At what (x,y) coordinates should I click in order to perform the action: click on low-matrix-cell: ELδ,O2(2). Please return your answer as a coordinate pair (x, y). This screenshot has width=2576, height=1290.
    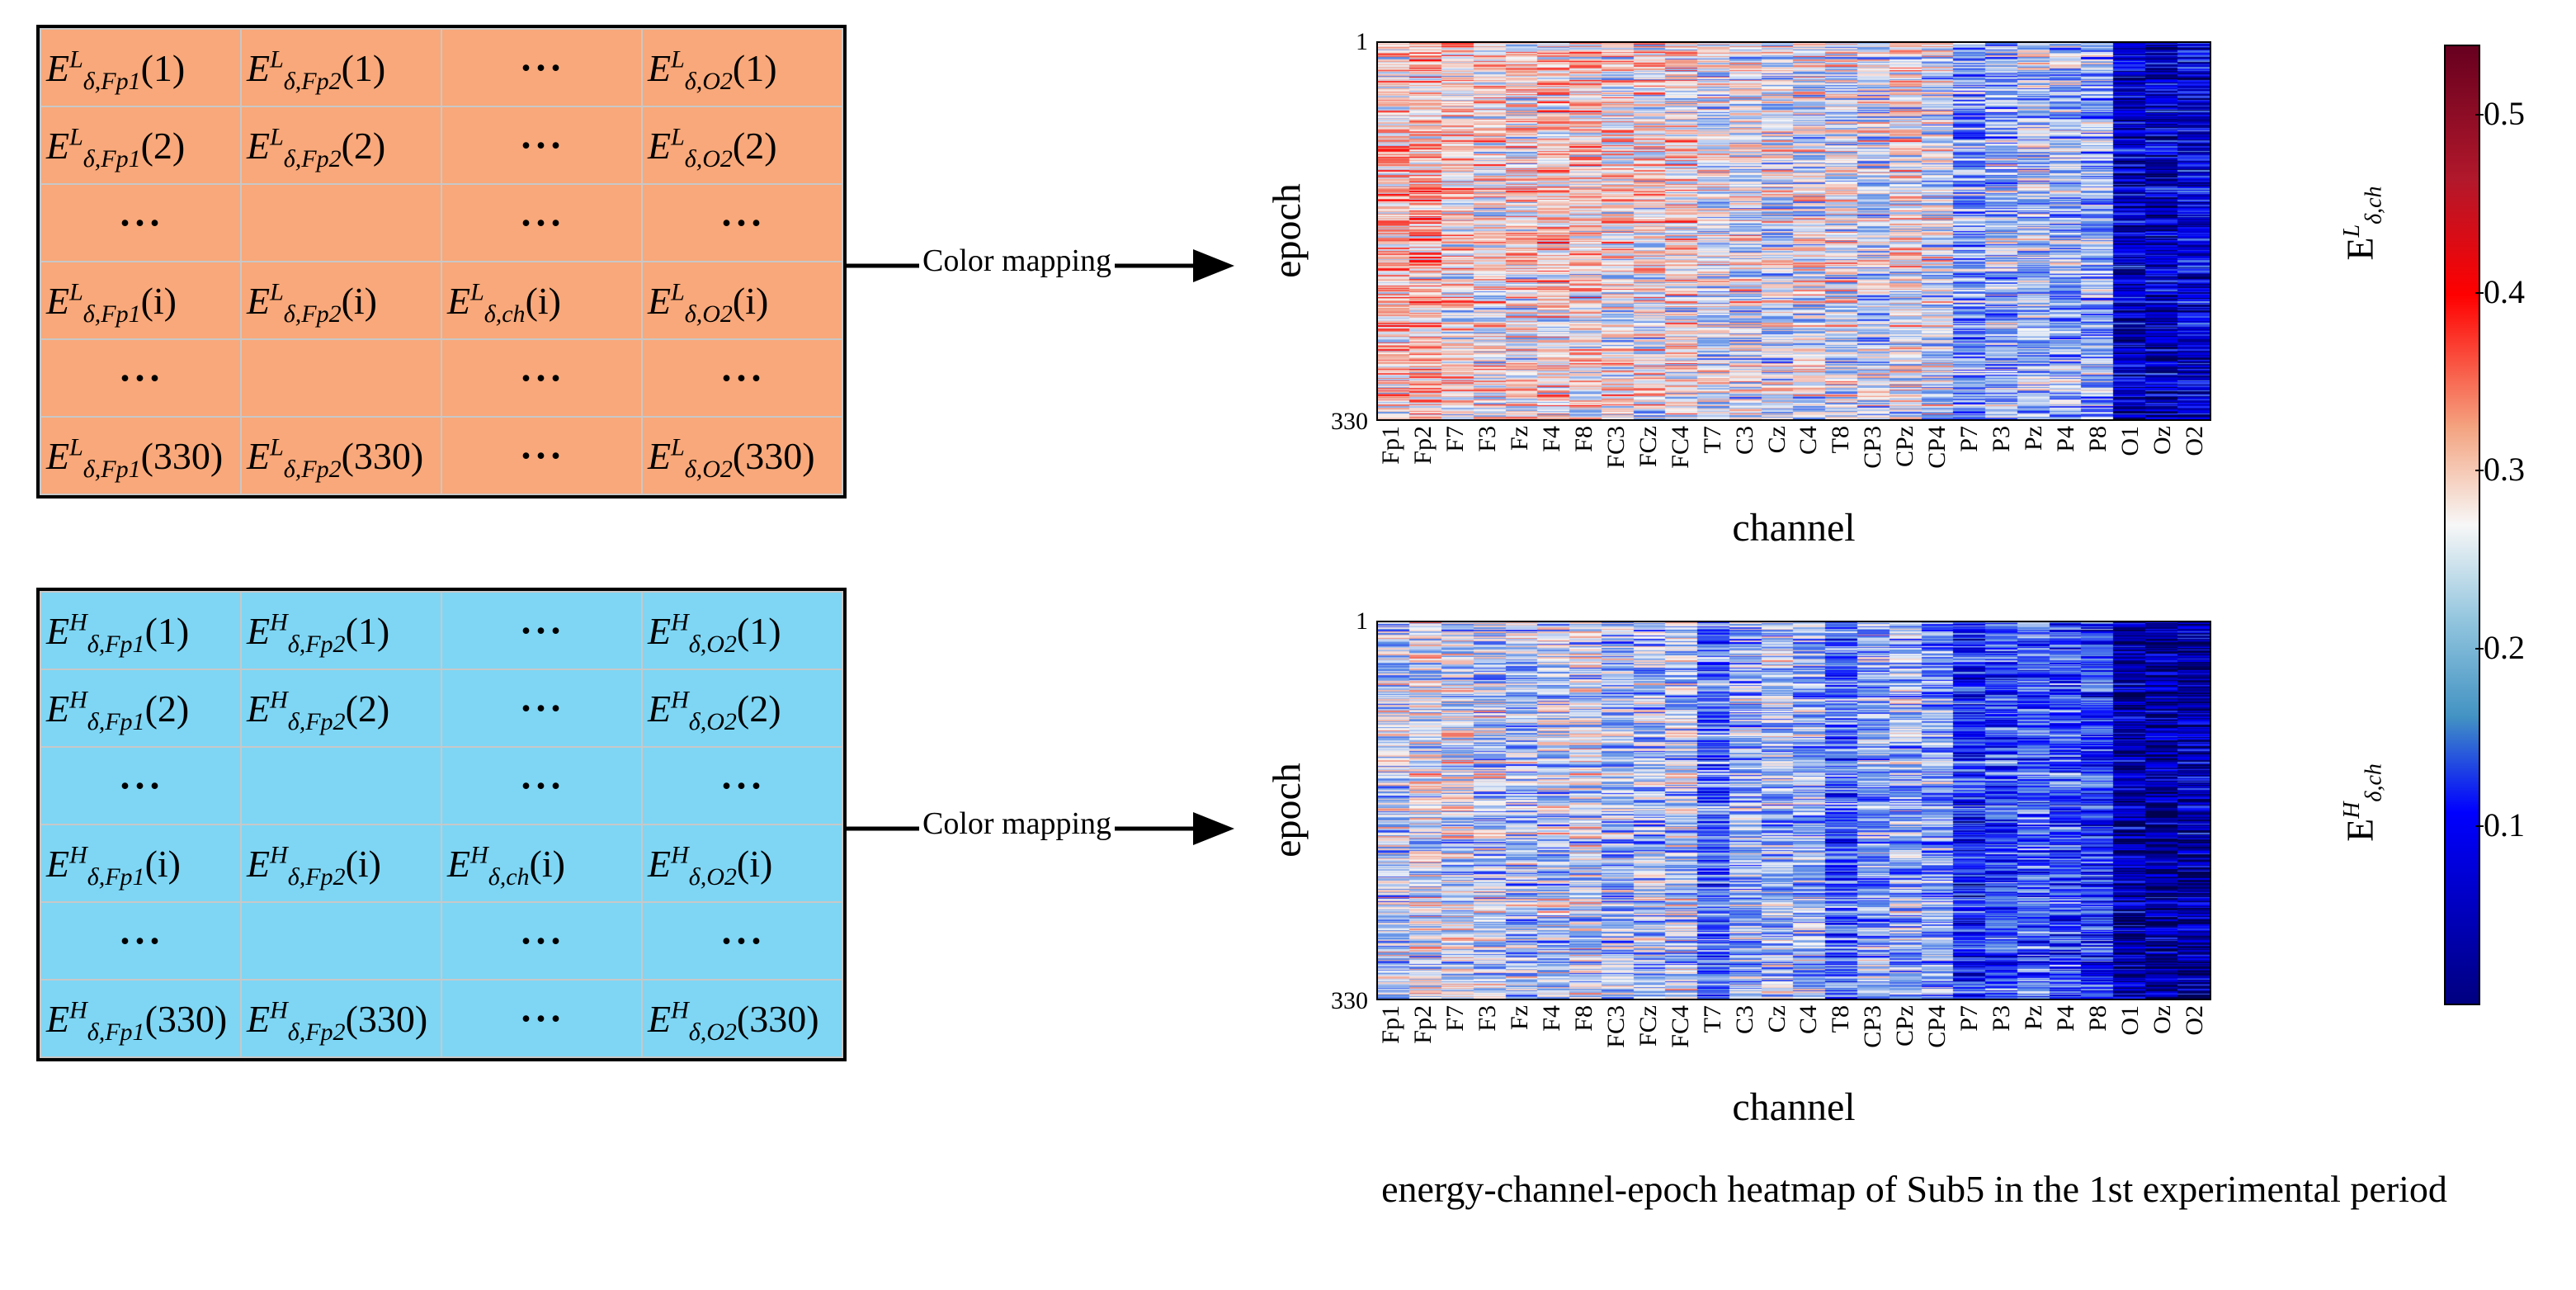
    Looking at the image, I should click on (742, 145).